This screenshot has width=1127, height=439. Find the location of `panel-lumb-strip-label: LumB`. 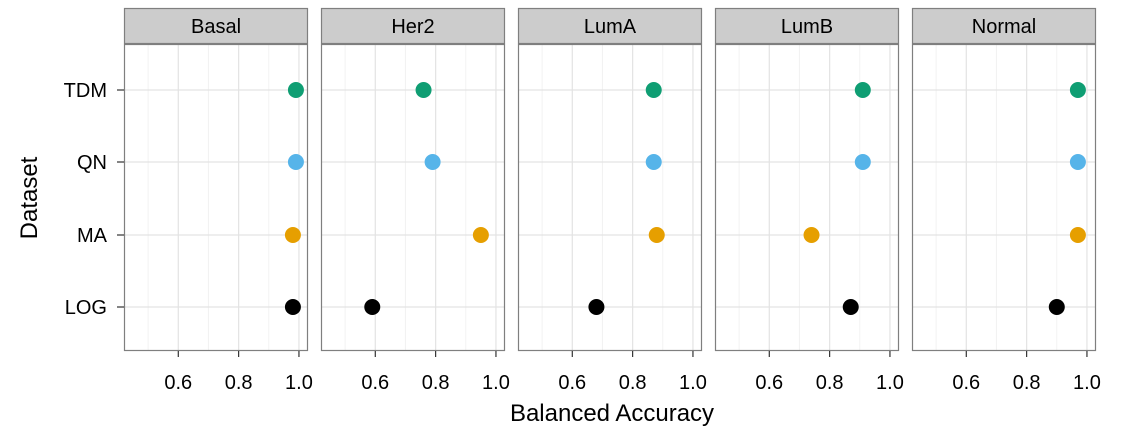

panel-lumb-strip-label: LumB is located at coordinates (807, 27).